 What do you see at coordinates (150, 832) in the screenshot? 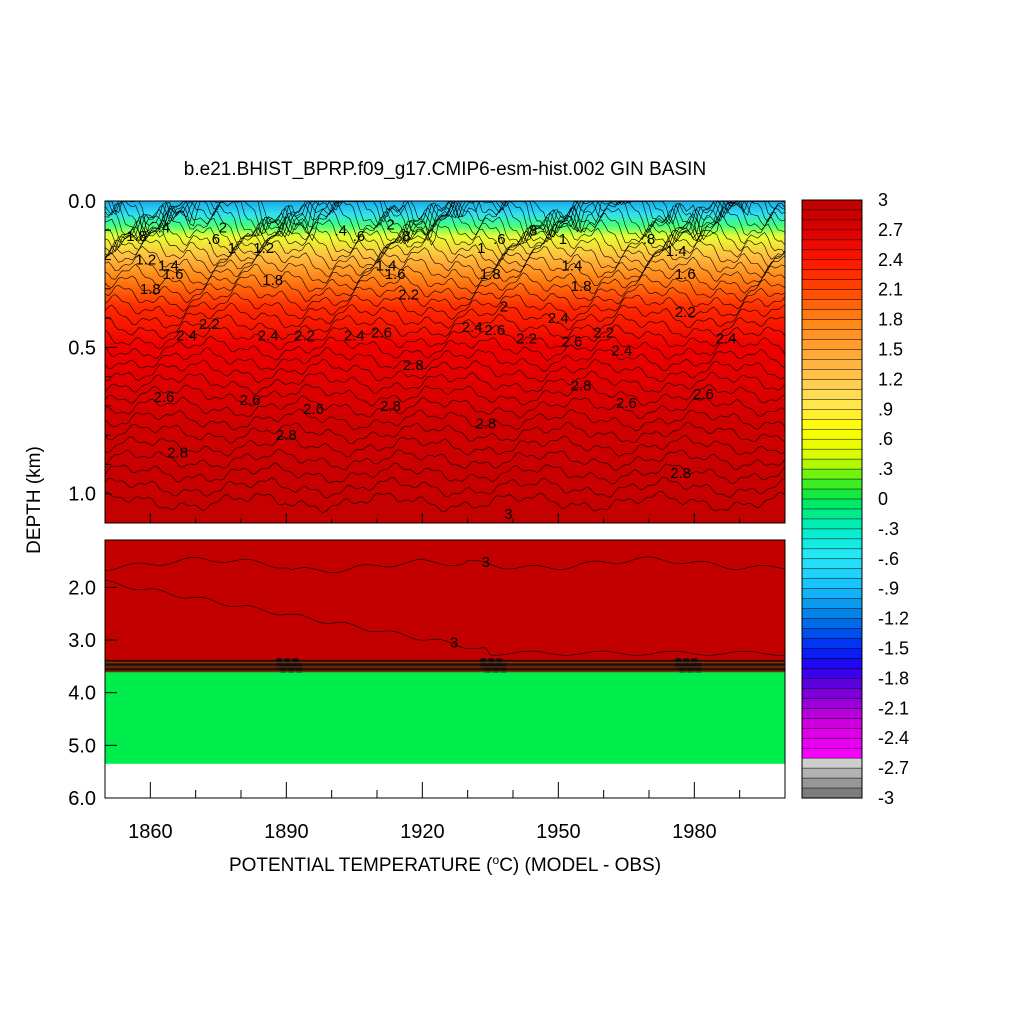
I see `x-tick-label: 1860` at bounding box center [150, 832].